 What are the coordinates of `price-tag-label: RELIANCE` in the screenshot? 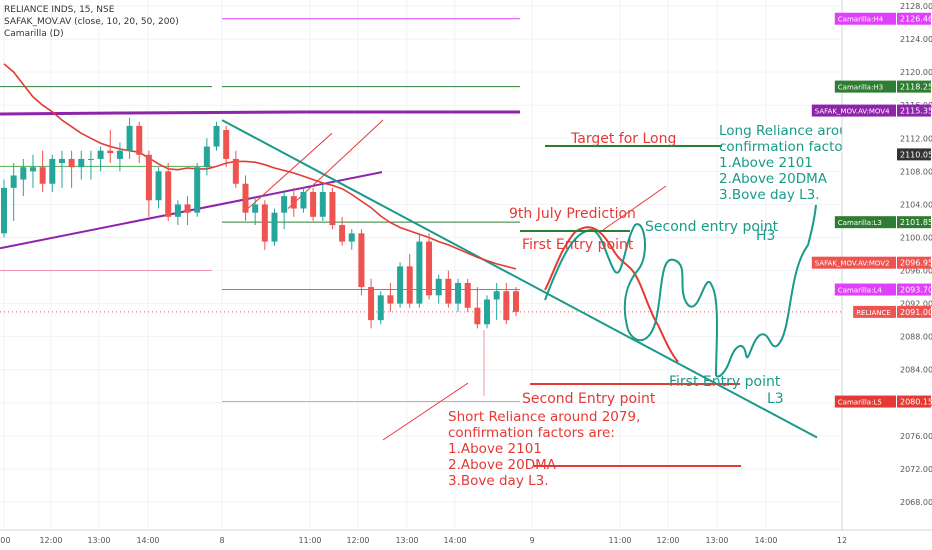 It's located at (873, 313).